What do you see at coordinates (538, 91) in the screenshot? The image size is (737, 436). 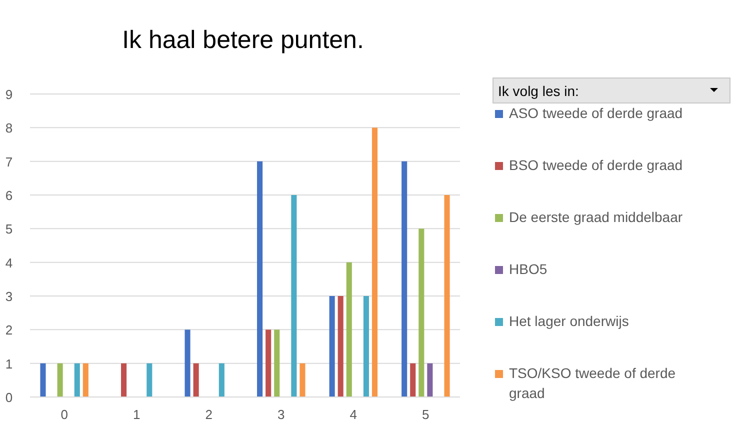 I see `legend-title: Ik volg les in:` at bounding box center [538, 91].